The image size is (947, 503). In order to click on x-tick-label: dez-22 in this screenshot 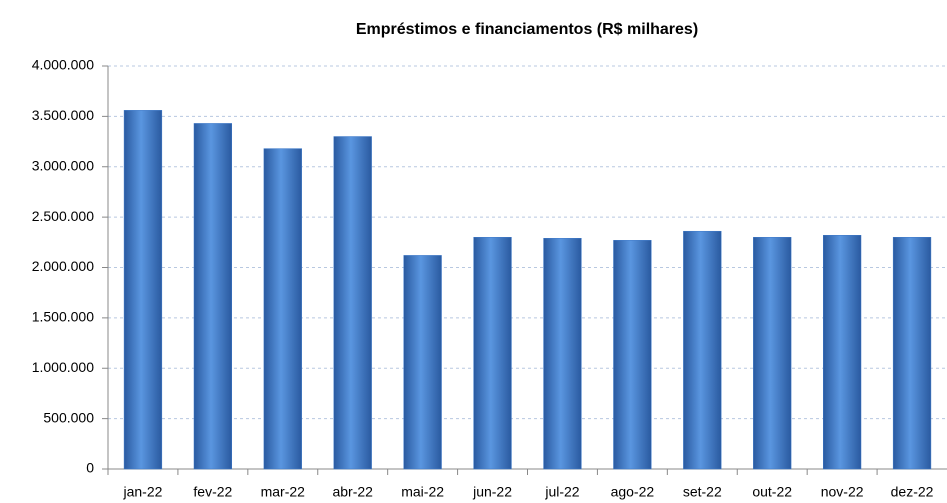, I will do `click(912, 492)`.